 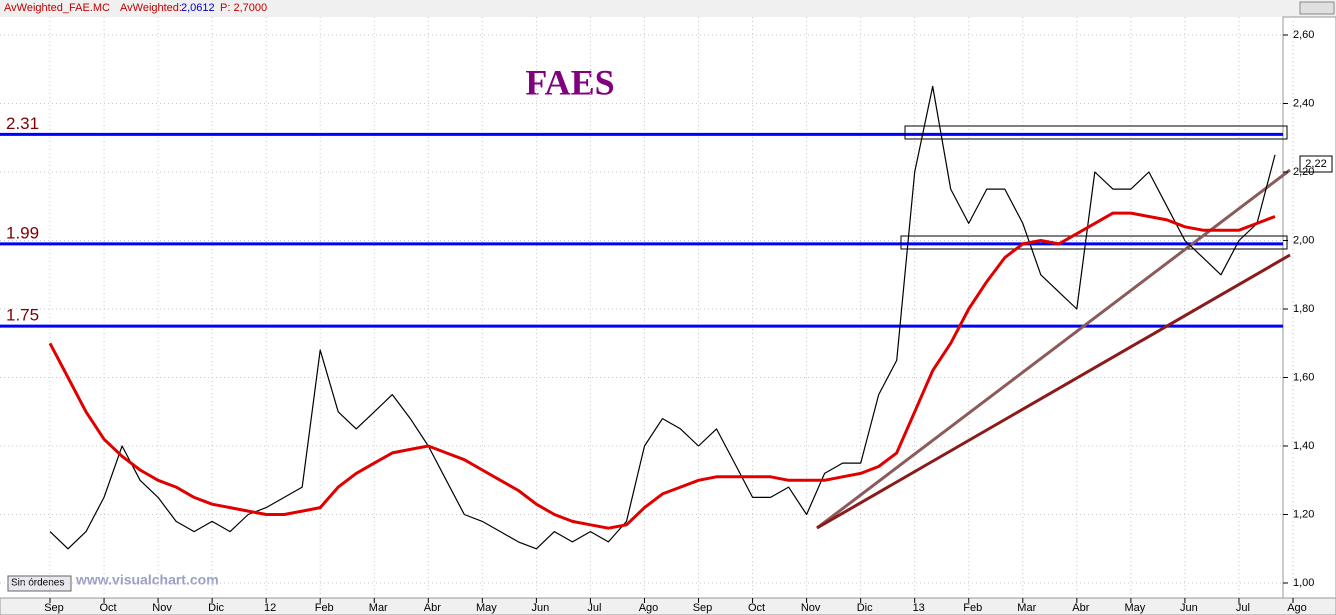 I want to click on top-bar, so click(x=668, y=8).